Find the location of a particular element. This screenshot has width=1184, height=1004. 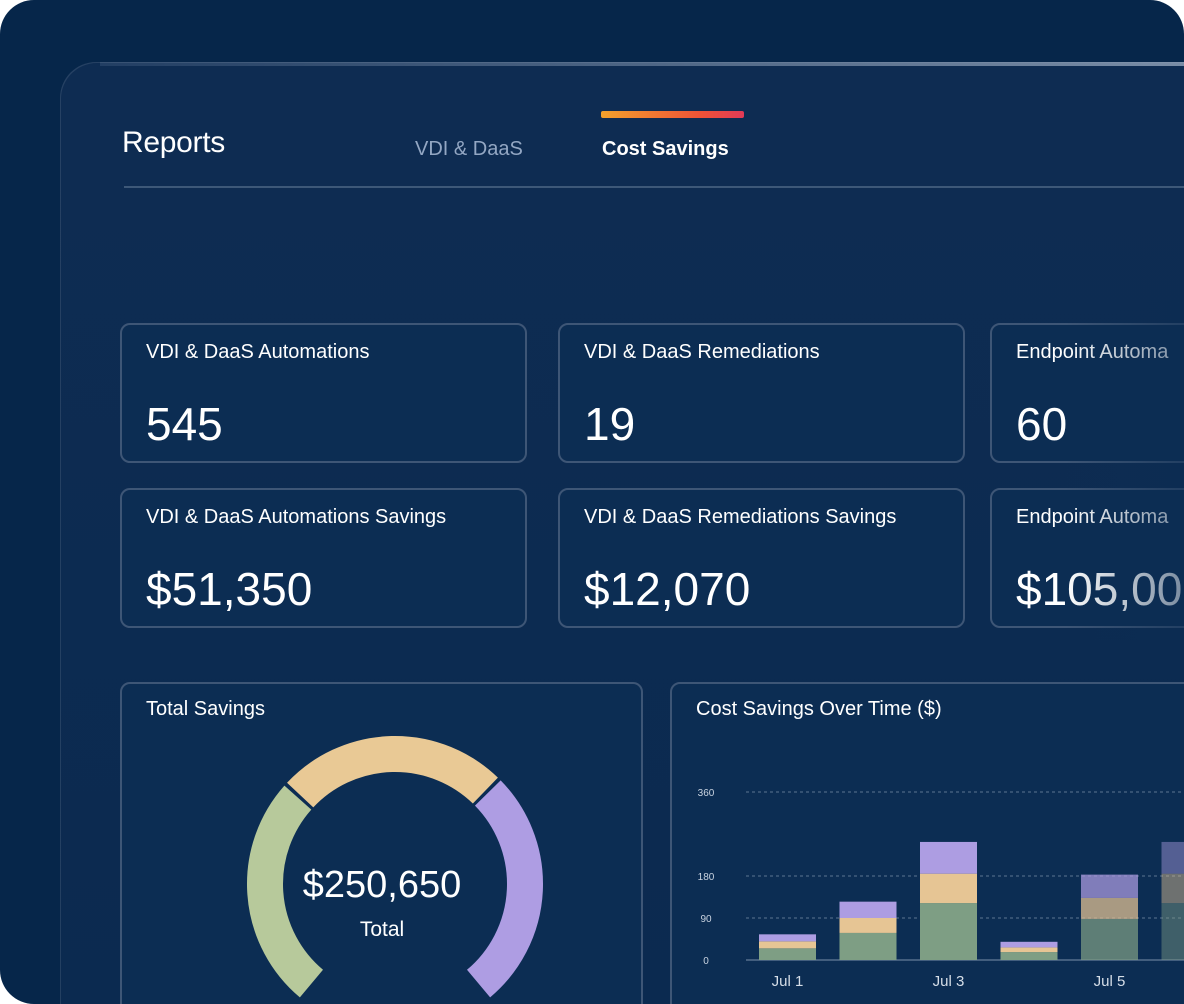

total-savings-title: Total Savings is located at coordinates (205, 709).